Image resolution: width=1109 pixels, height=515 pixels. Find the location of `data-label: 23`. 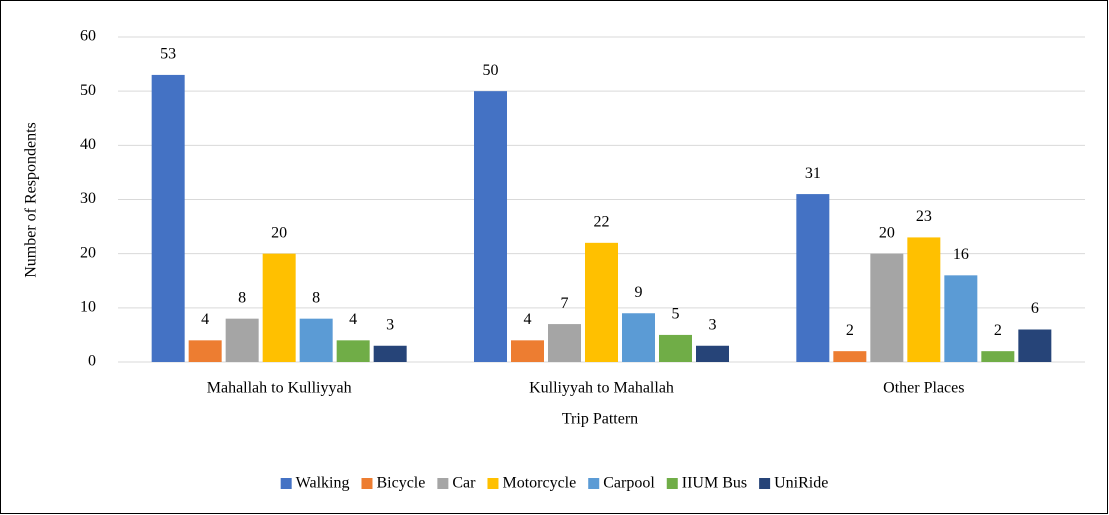

data-label: 23 is located at coordinates (924, 216).